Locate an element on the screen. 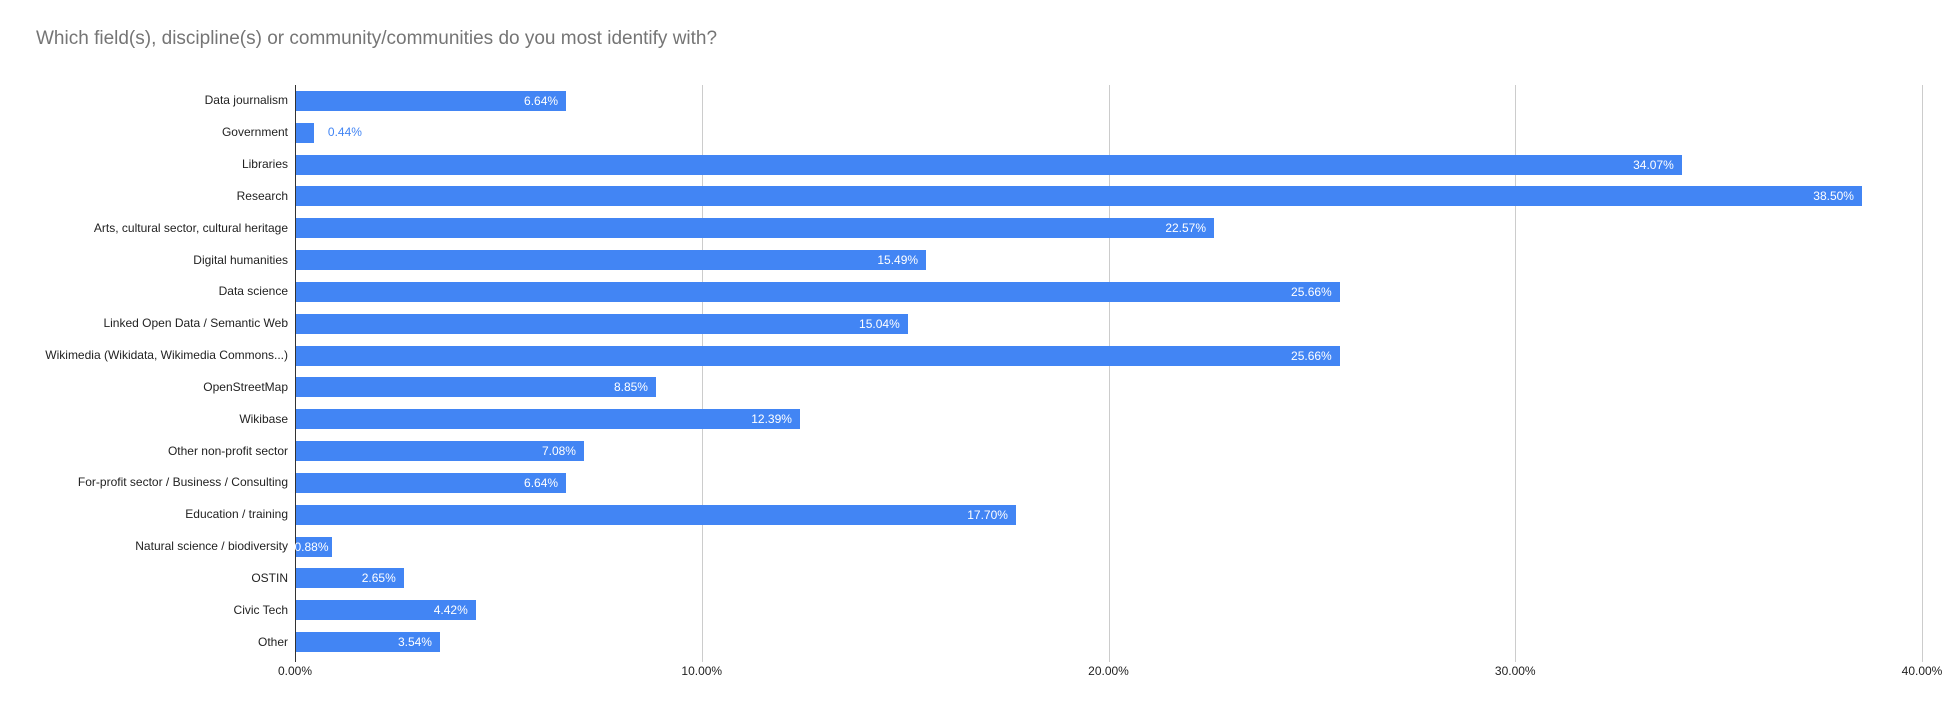 This screenshot has width=1960, height=715. value-label: 3.54% is located at coordinates (414, 642).